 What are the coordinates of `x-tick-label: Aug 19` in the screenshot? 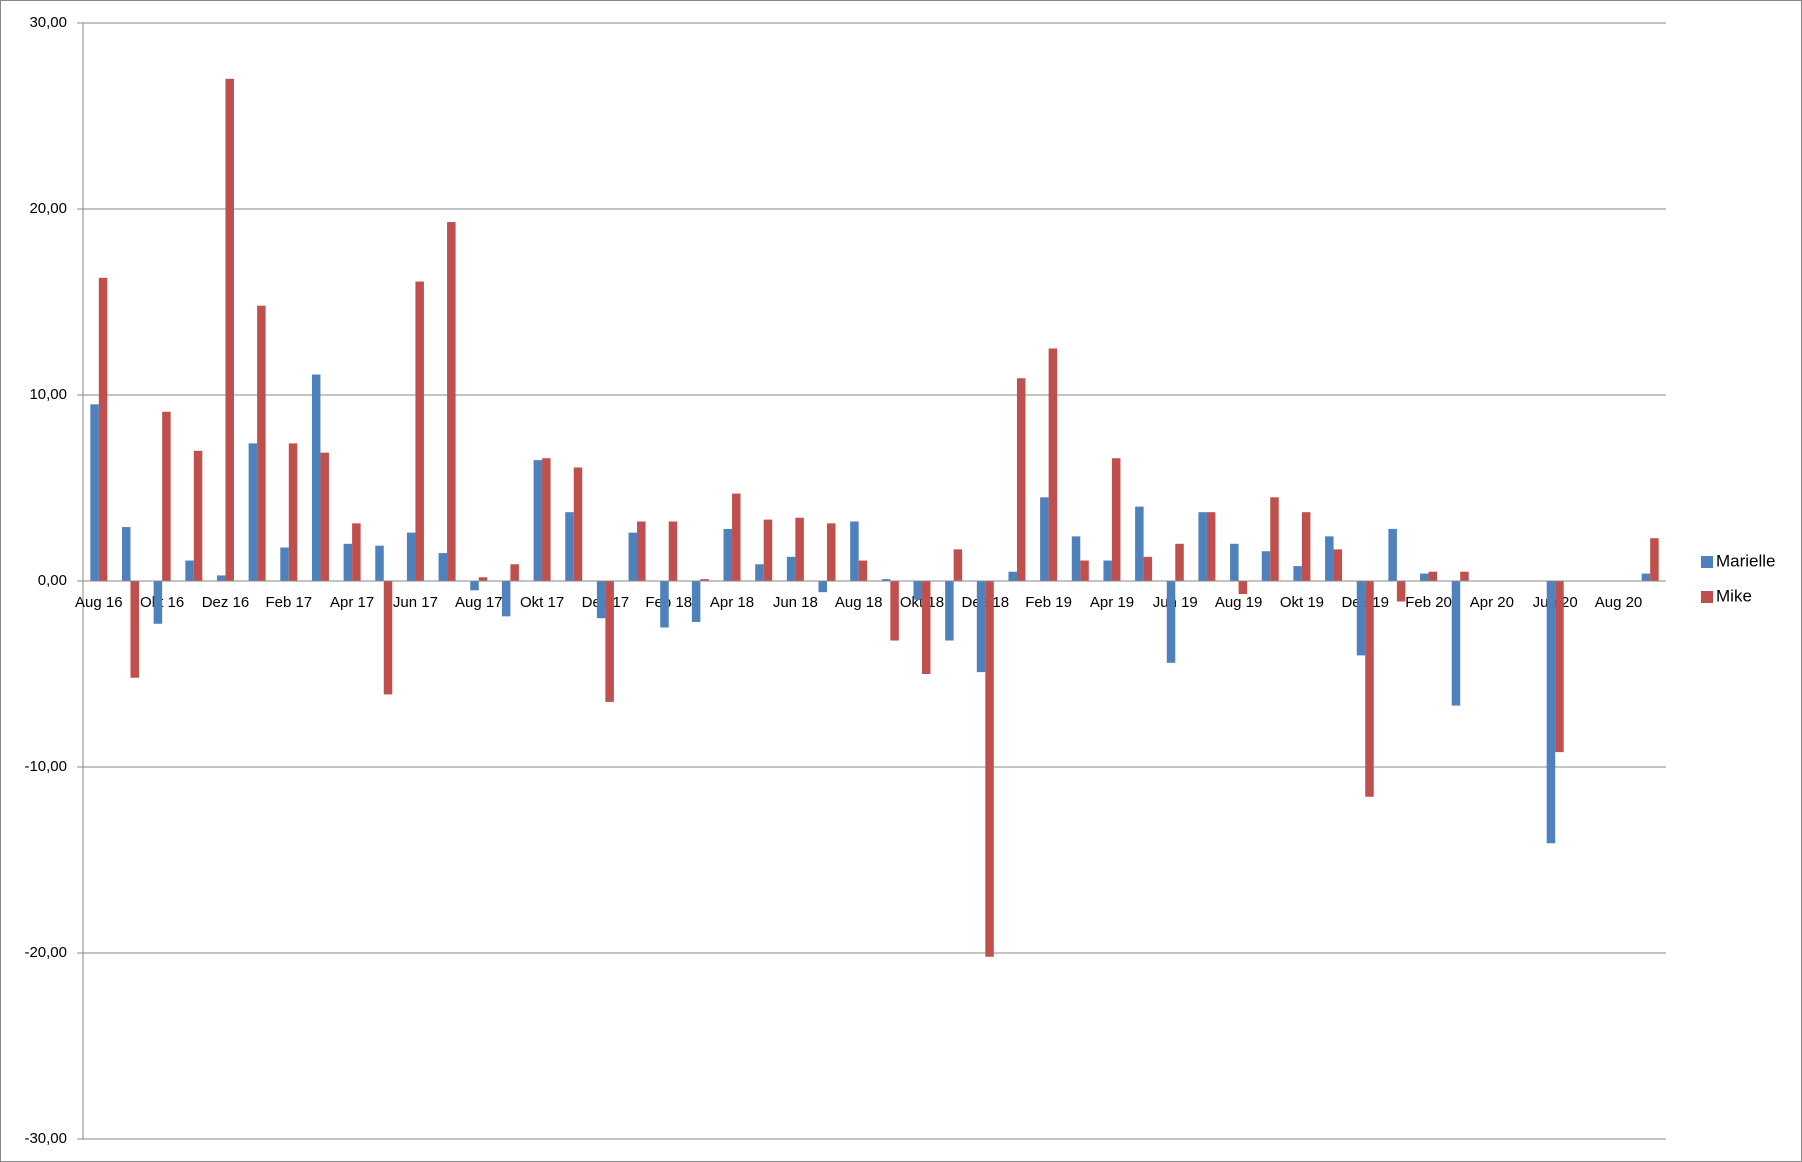 It's located at (1239, 602).